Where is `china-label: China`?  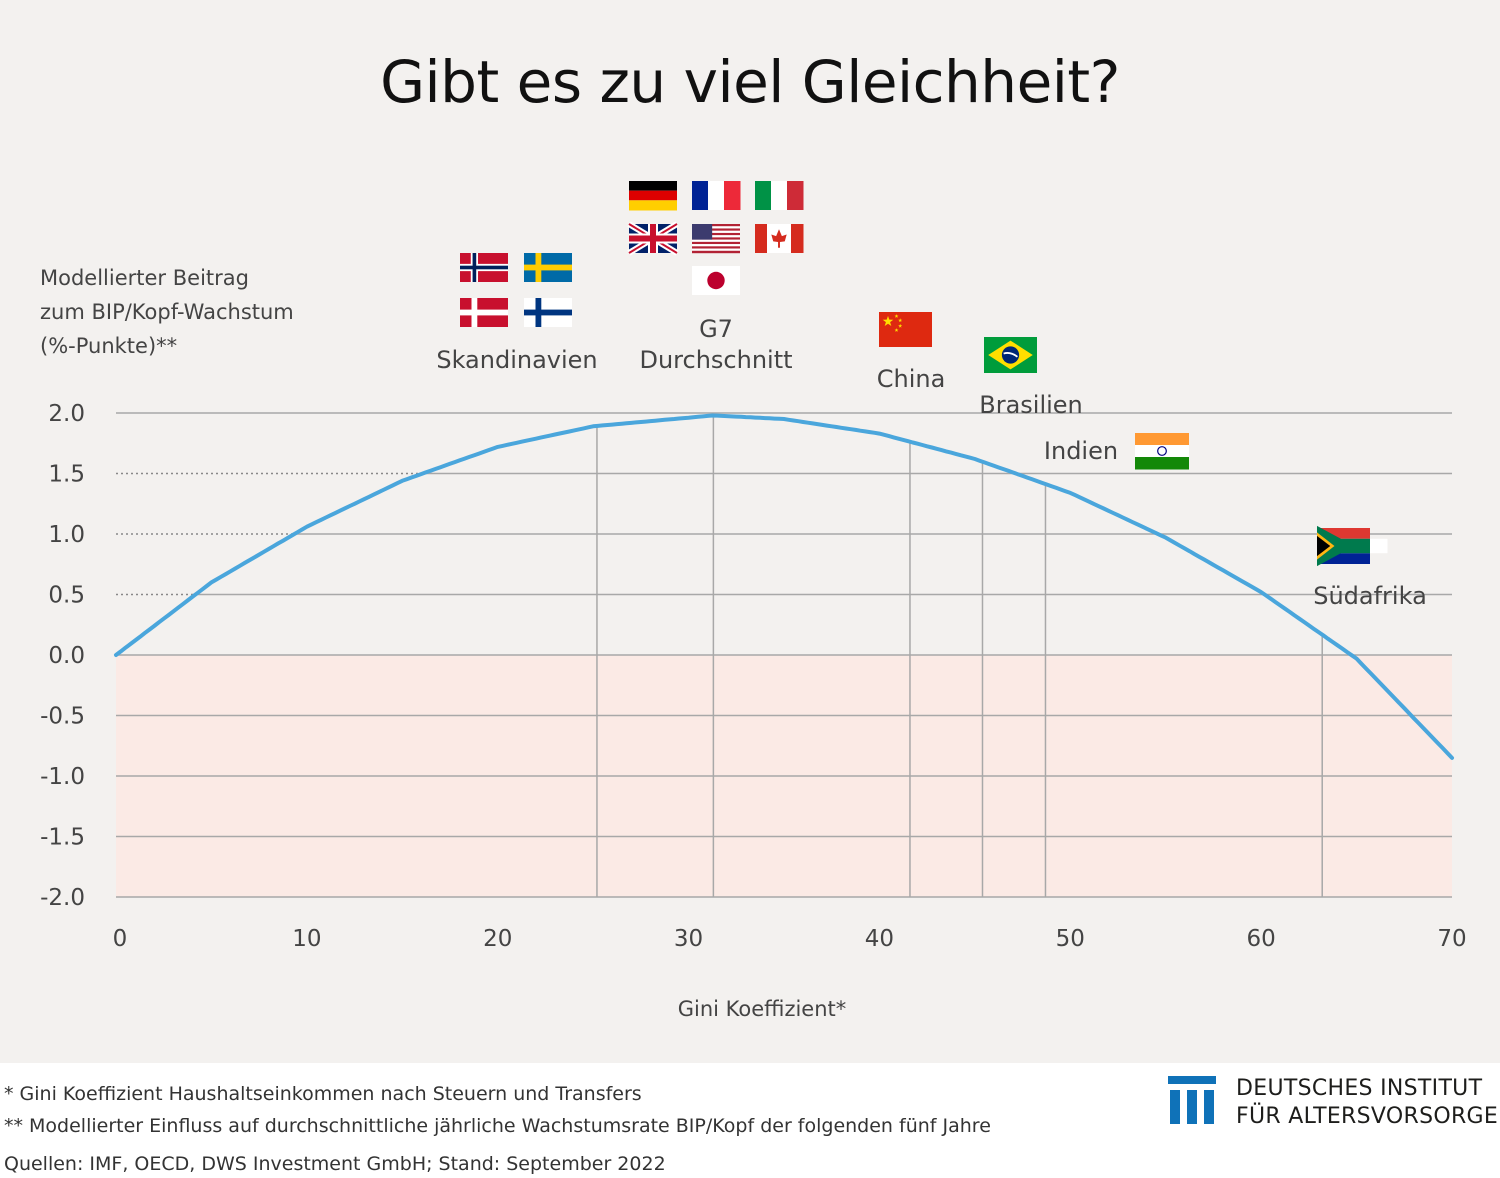 china-label: China is located at coordinates (911, 379).